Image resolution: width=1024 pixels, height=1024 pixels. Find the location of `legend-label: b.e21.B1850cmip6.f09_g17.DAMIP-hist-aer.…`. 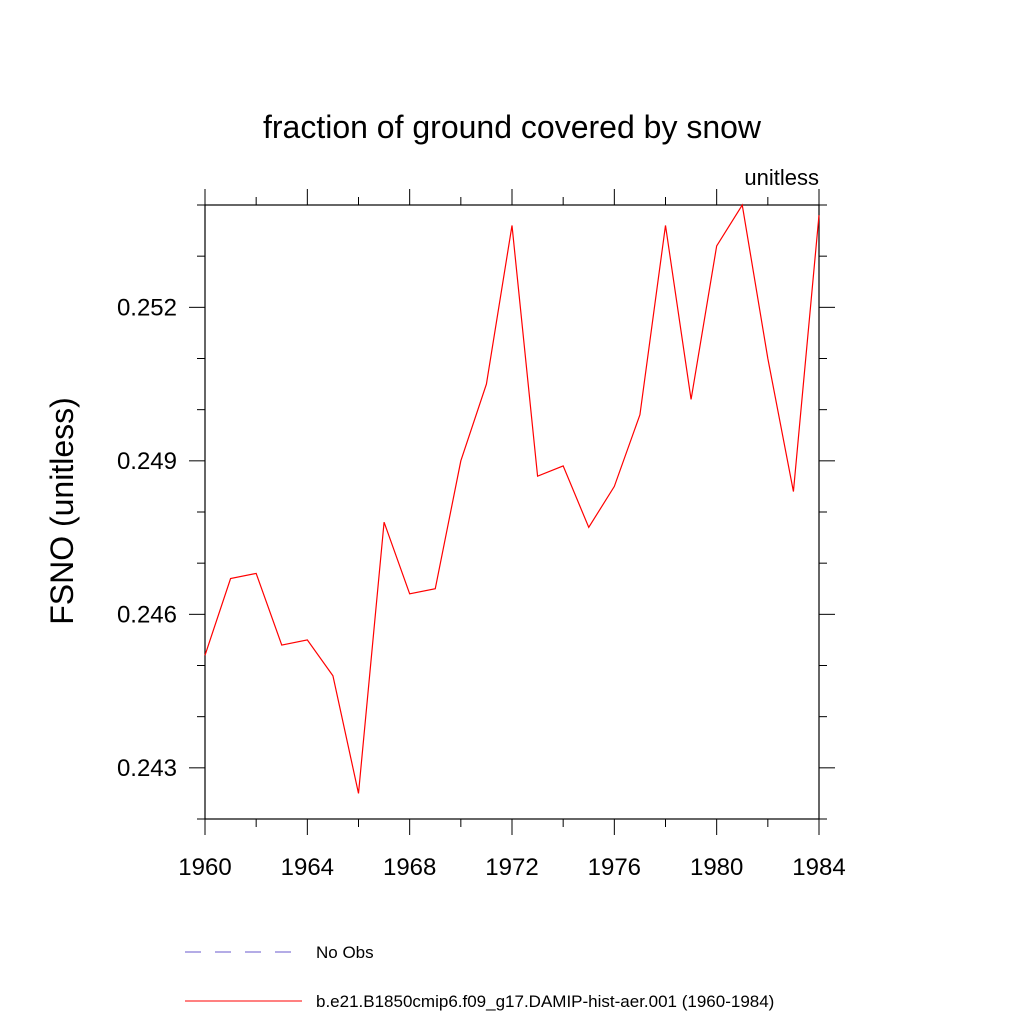

legend-label: b.e21.B1850cmip6.f09_g17.DAMIP-hist-aer.… is located at coordinates (545, 1001).